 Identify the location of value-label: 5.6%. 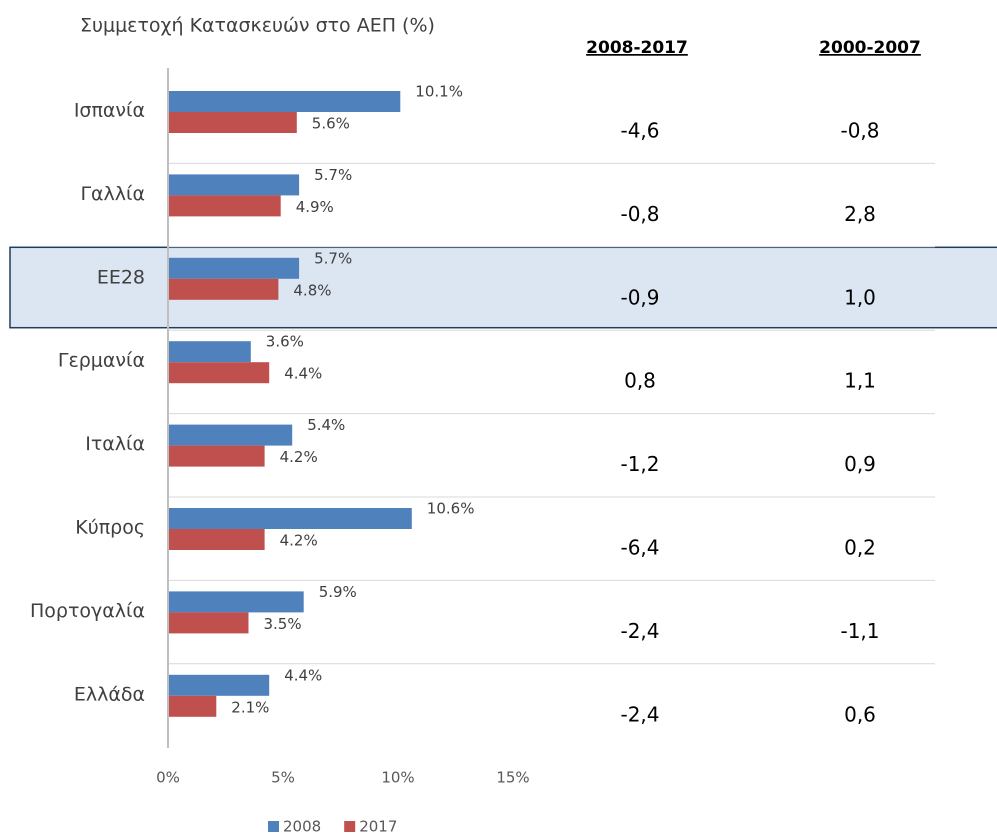
(331, 124).